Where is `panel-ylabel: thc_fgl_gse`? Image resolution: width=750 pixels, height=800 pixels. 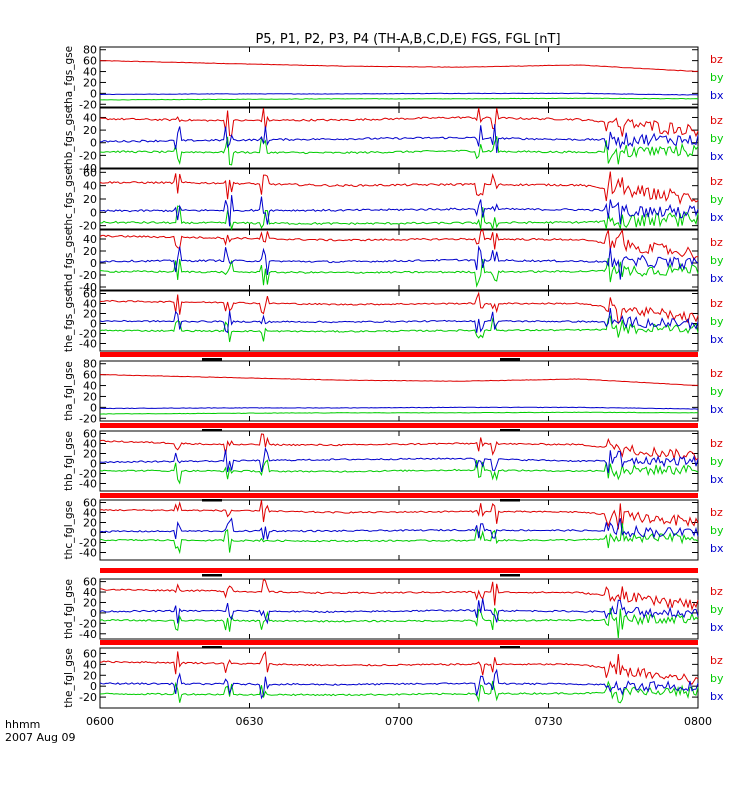 panel-ylabel: thc_fgl_gse is located at coordinates (69, 530).